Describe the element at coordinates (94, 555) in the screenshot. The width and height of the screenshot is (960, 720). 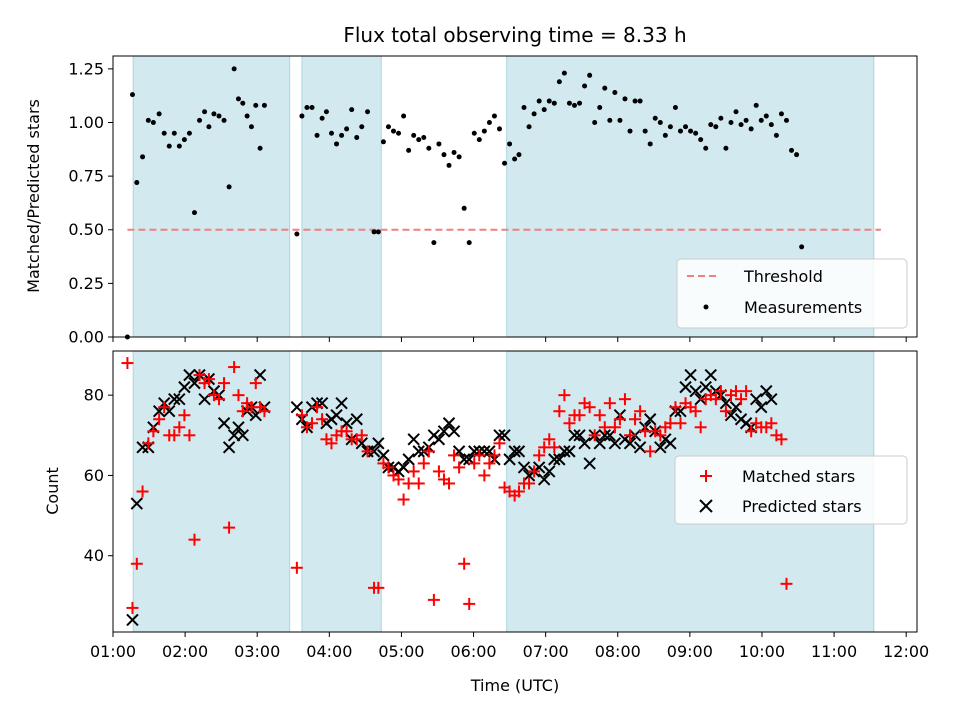
I see `bottom-y-tick-label: 40` at that location.